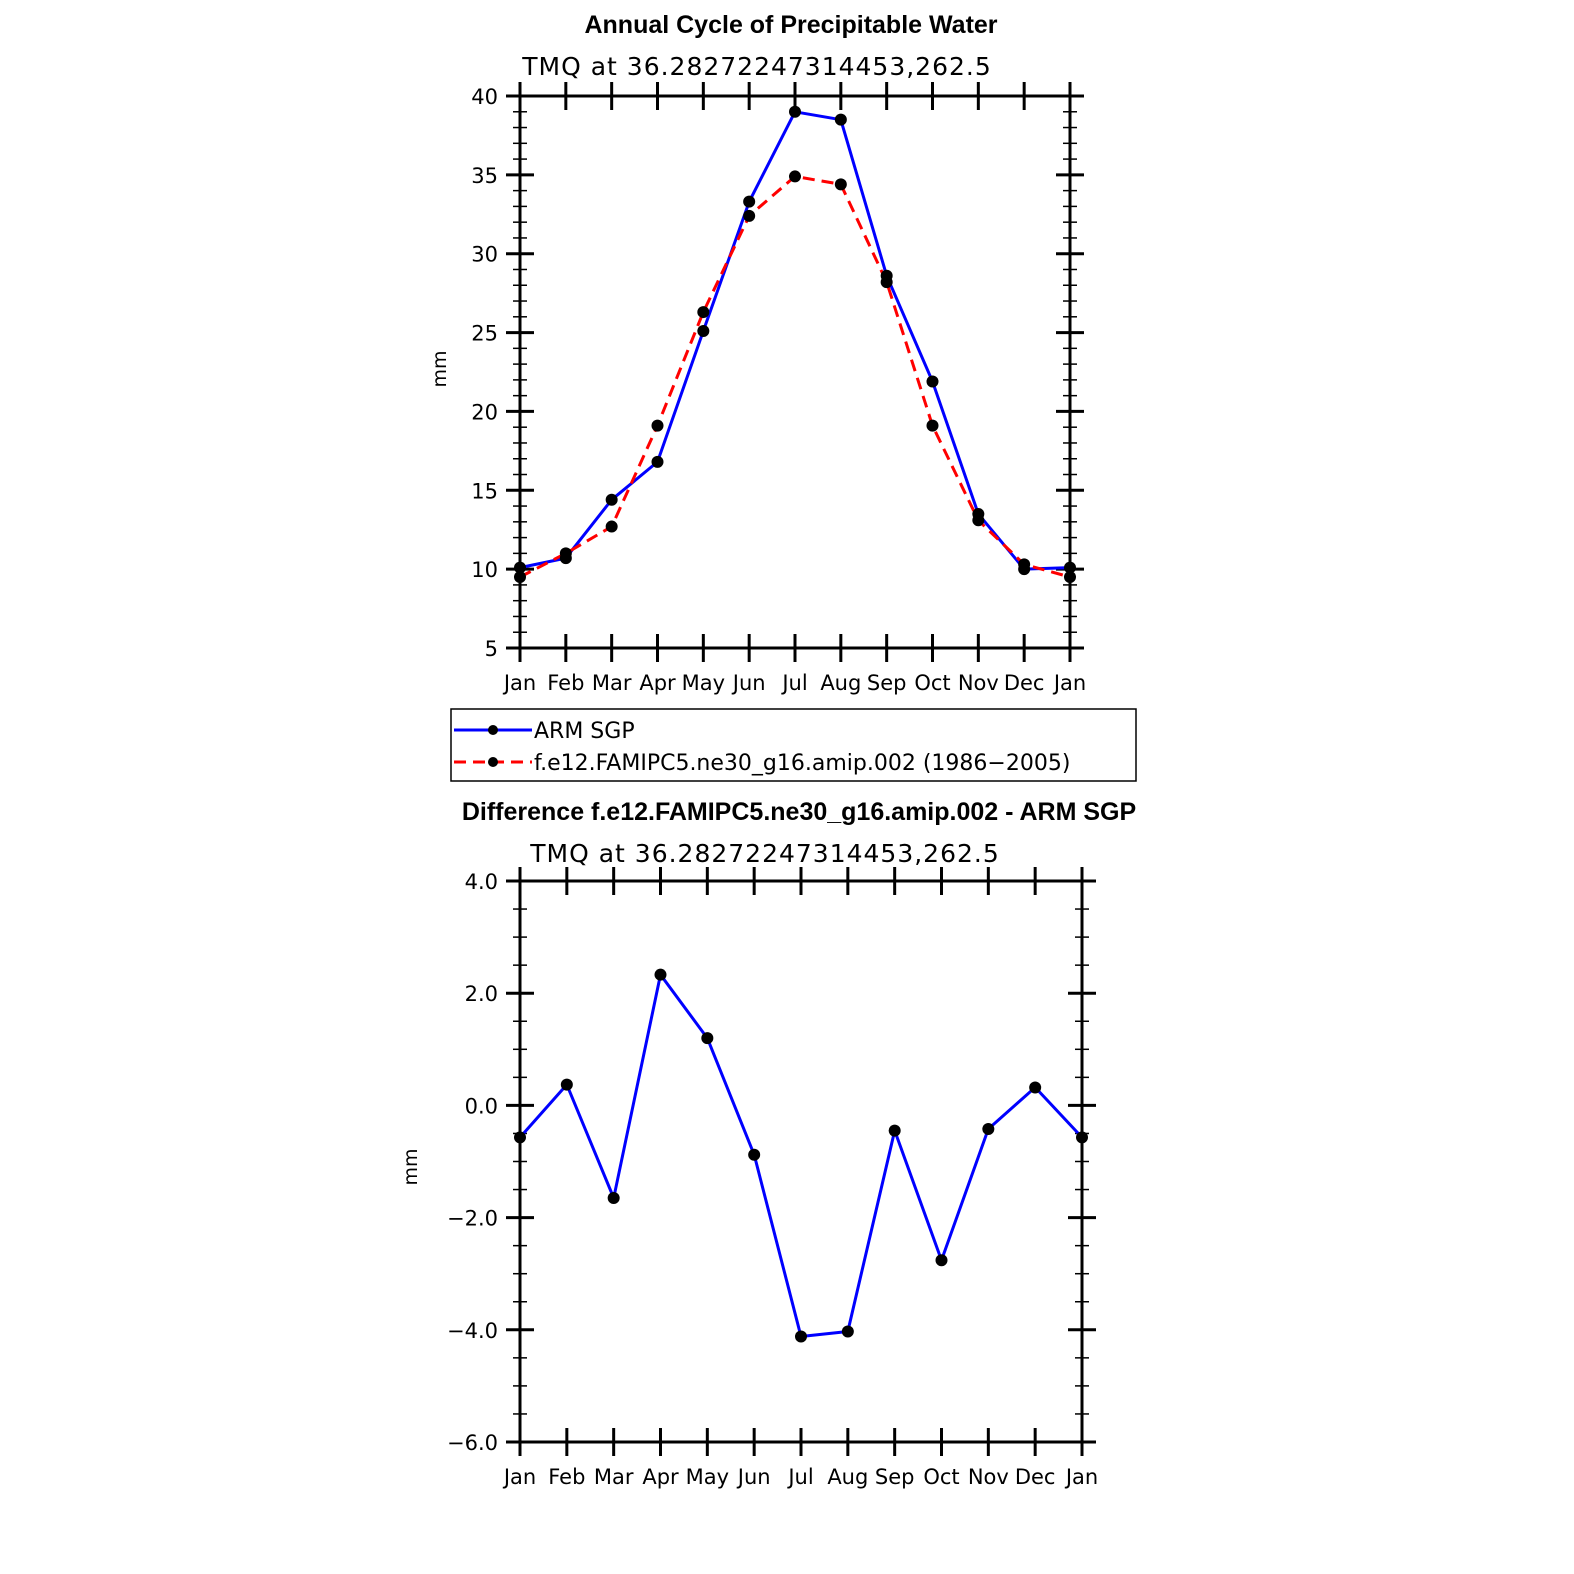 This screenshot has height=1574, width=1574. I want to click on y-tick-label: 20, so click(484, 412).